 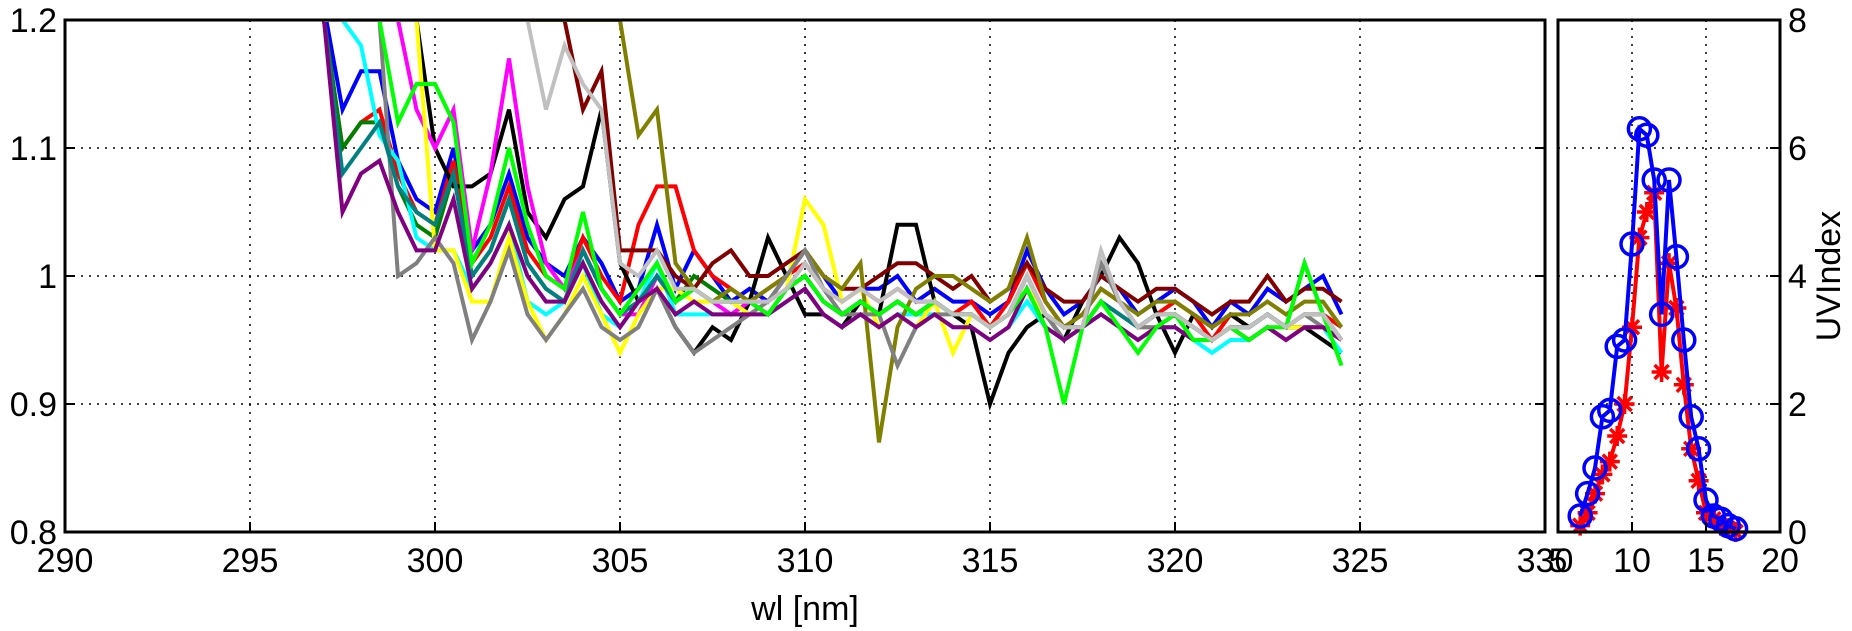 What do you see at coordinates (1797, 149) in the screenshot?
I see `uv-y-tick-label: 6` at bounding box center [1797, 149].